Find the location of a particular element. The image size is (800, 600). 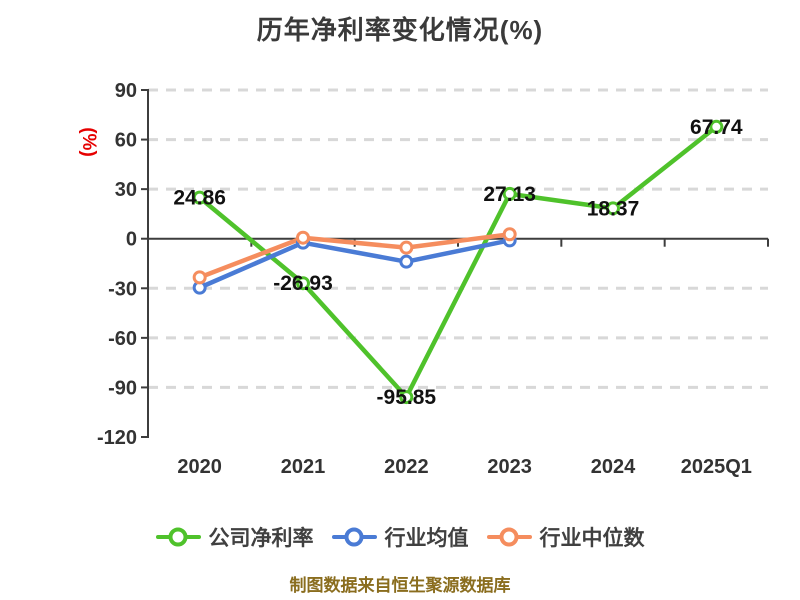

legend-item: 行业均值 is located at coordinates (400, 537).